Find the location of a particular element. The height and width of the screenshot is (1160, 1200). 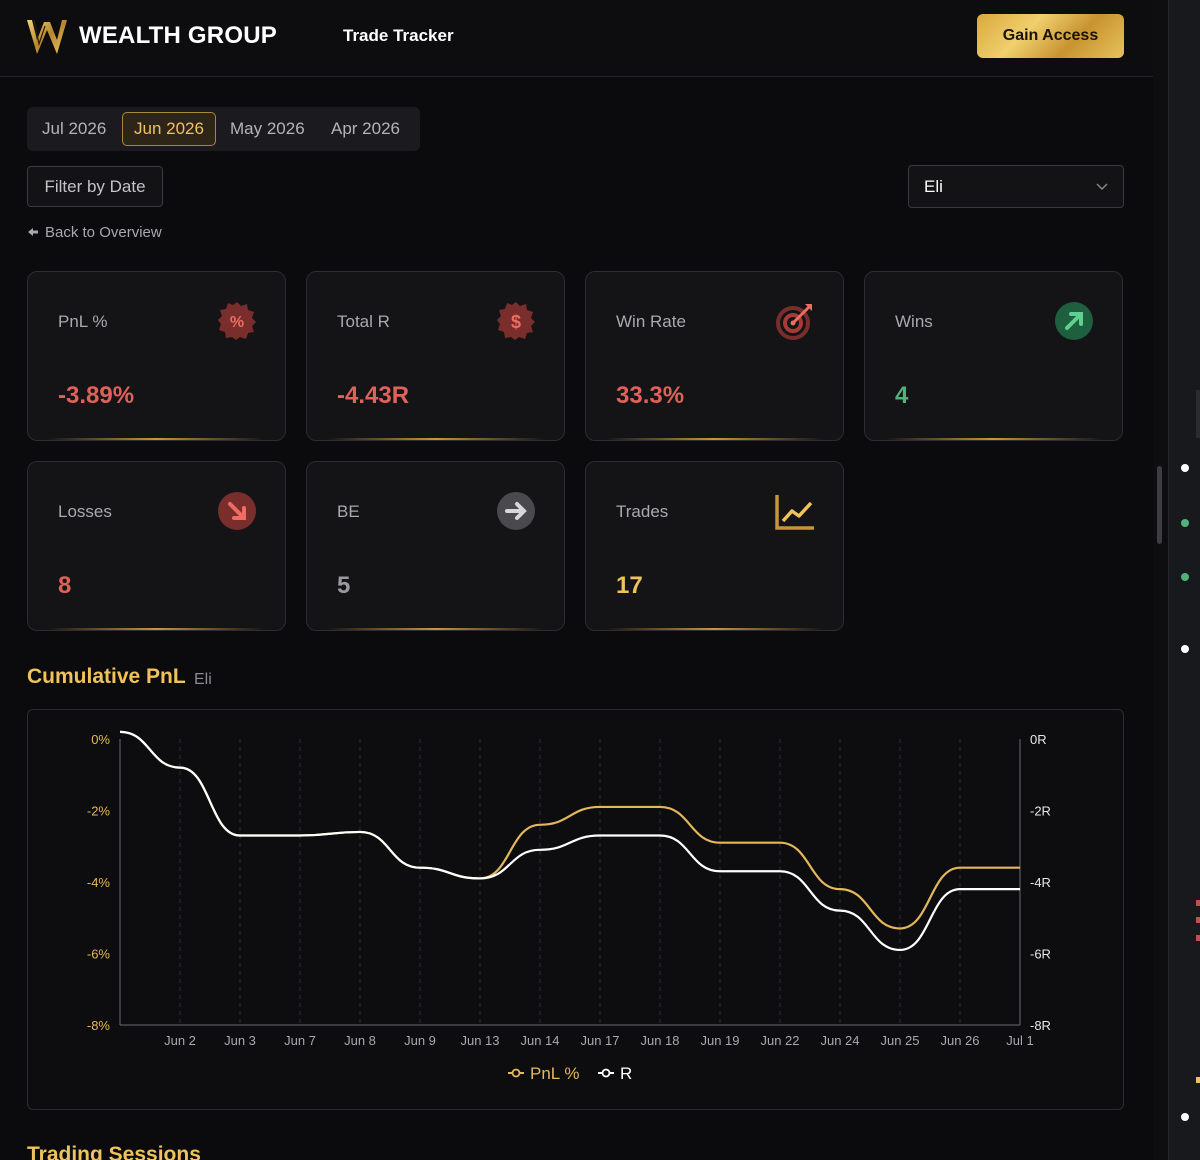

filter-by-date-button: Filter by Date is located at coordinates (95, 186).